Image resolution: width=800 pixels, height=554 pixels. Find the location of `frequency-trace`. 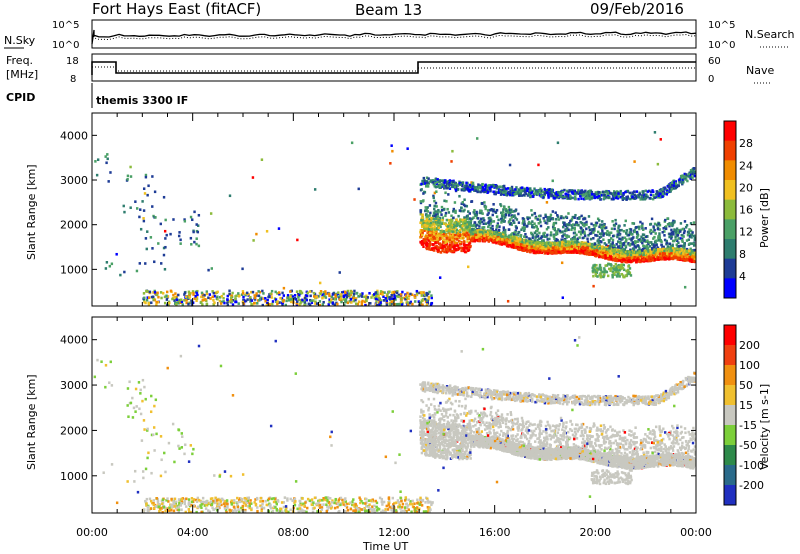

frequency-trace is located at coordinates (393, 68).